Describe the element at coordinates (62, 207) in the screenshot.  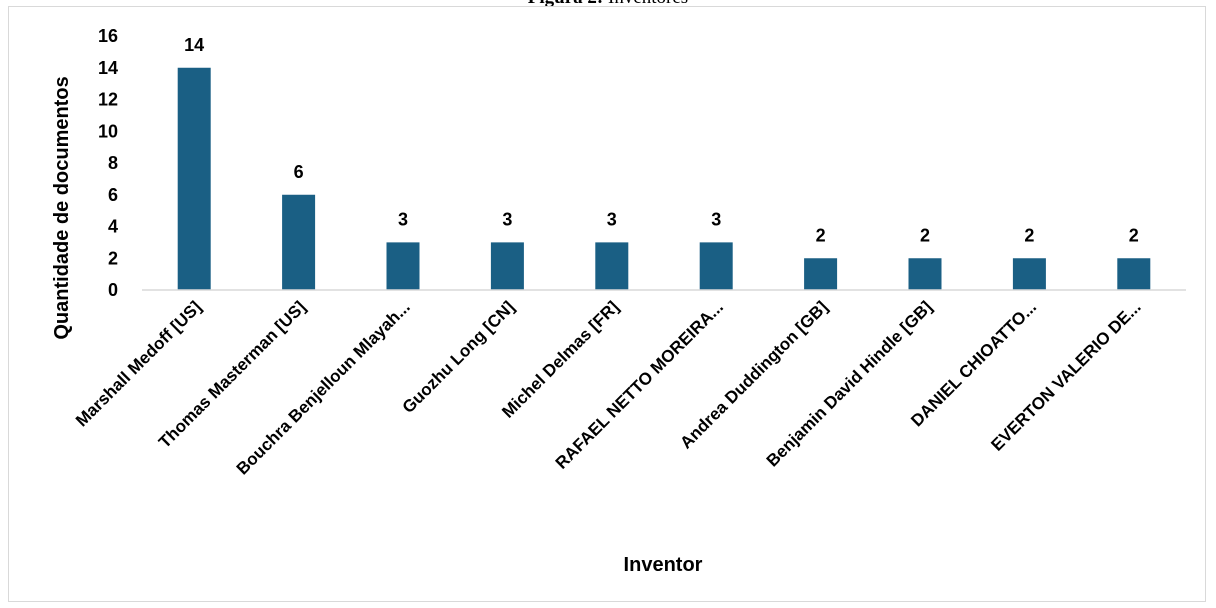
I see `y-axis-title: Quantidade de documentos` at that location.